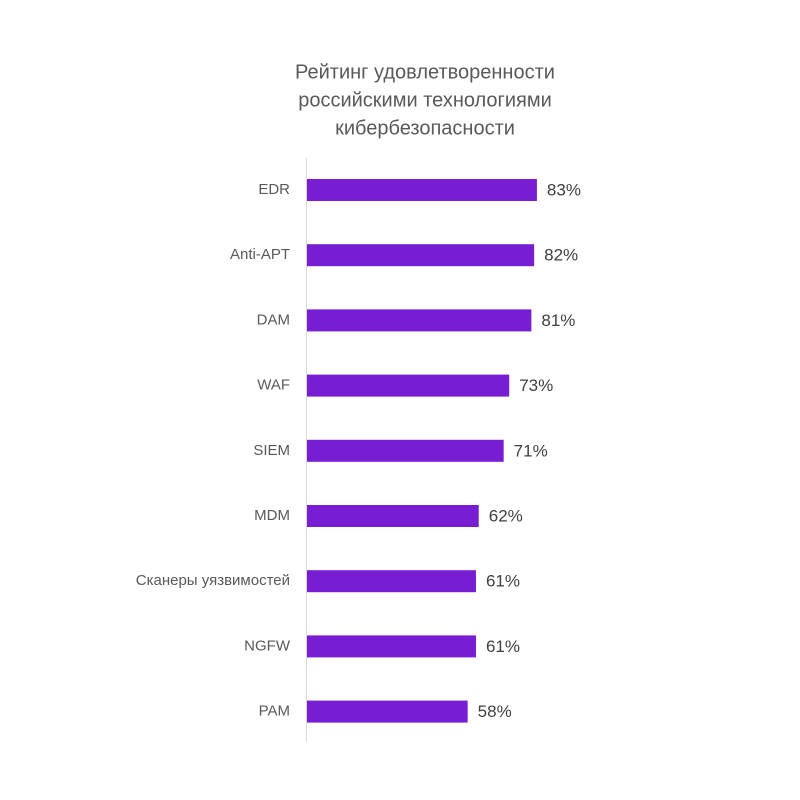 The image size is (800, 800). Describe the element at coordinates (260, 254) in the screenshot. I see `category-label: Anti-APT` at that location.